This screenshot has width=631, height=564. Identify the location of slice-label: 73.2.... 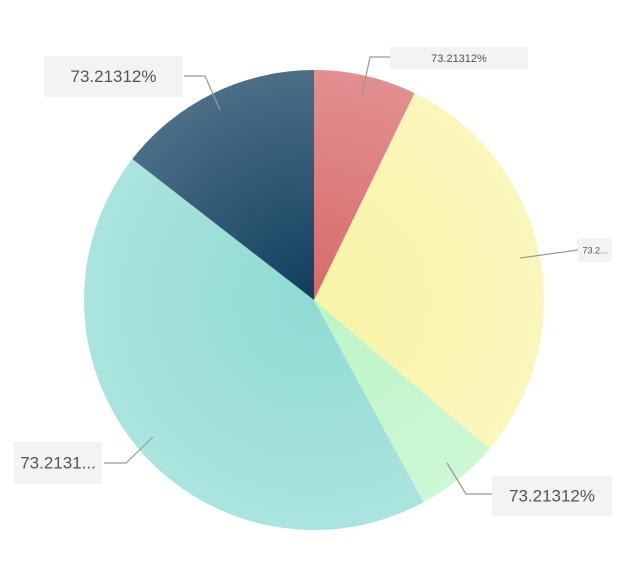
(594, 250).